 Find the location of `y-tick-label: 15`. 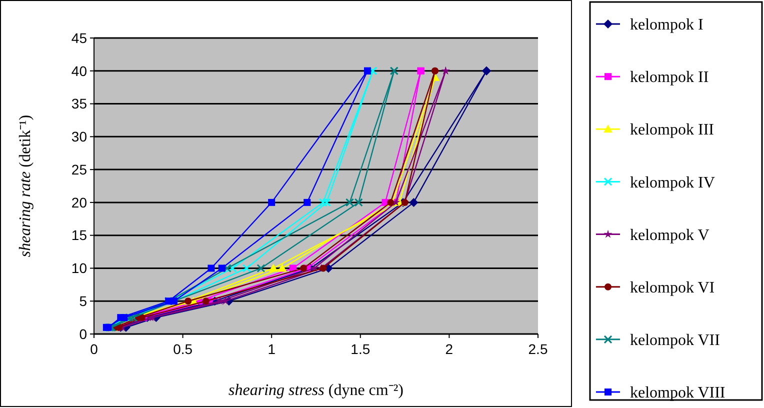

y-tick-label: 15 is located at coordinates (79, 235).